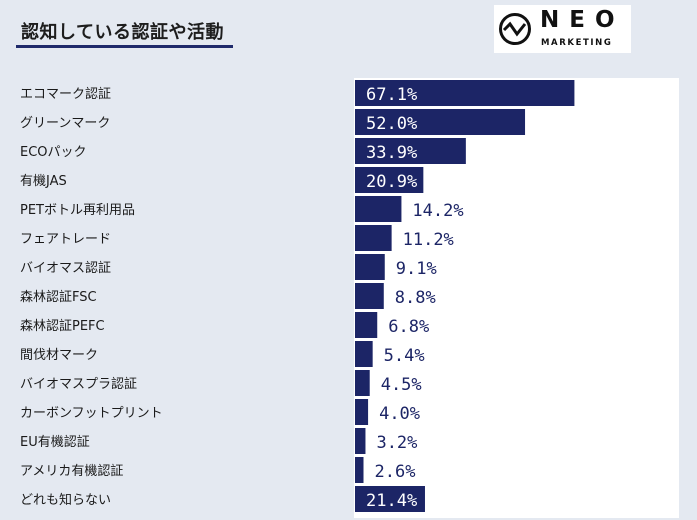  What do you see at coordinates (416, 269) in the screenshot?
I see `data-label: 9.1%` at bounding box center [416, 269].